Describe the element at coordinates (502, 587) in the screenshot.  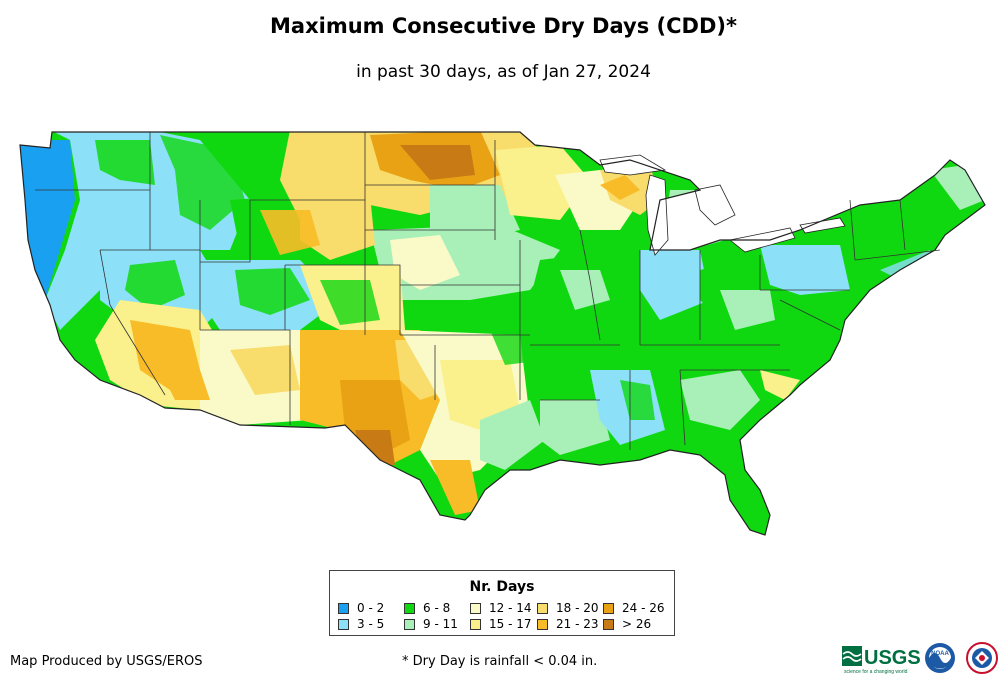
I see `legend-title: Nr. Days` at that location.